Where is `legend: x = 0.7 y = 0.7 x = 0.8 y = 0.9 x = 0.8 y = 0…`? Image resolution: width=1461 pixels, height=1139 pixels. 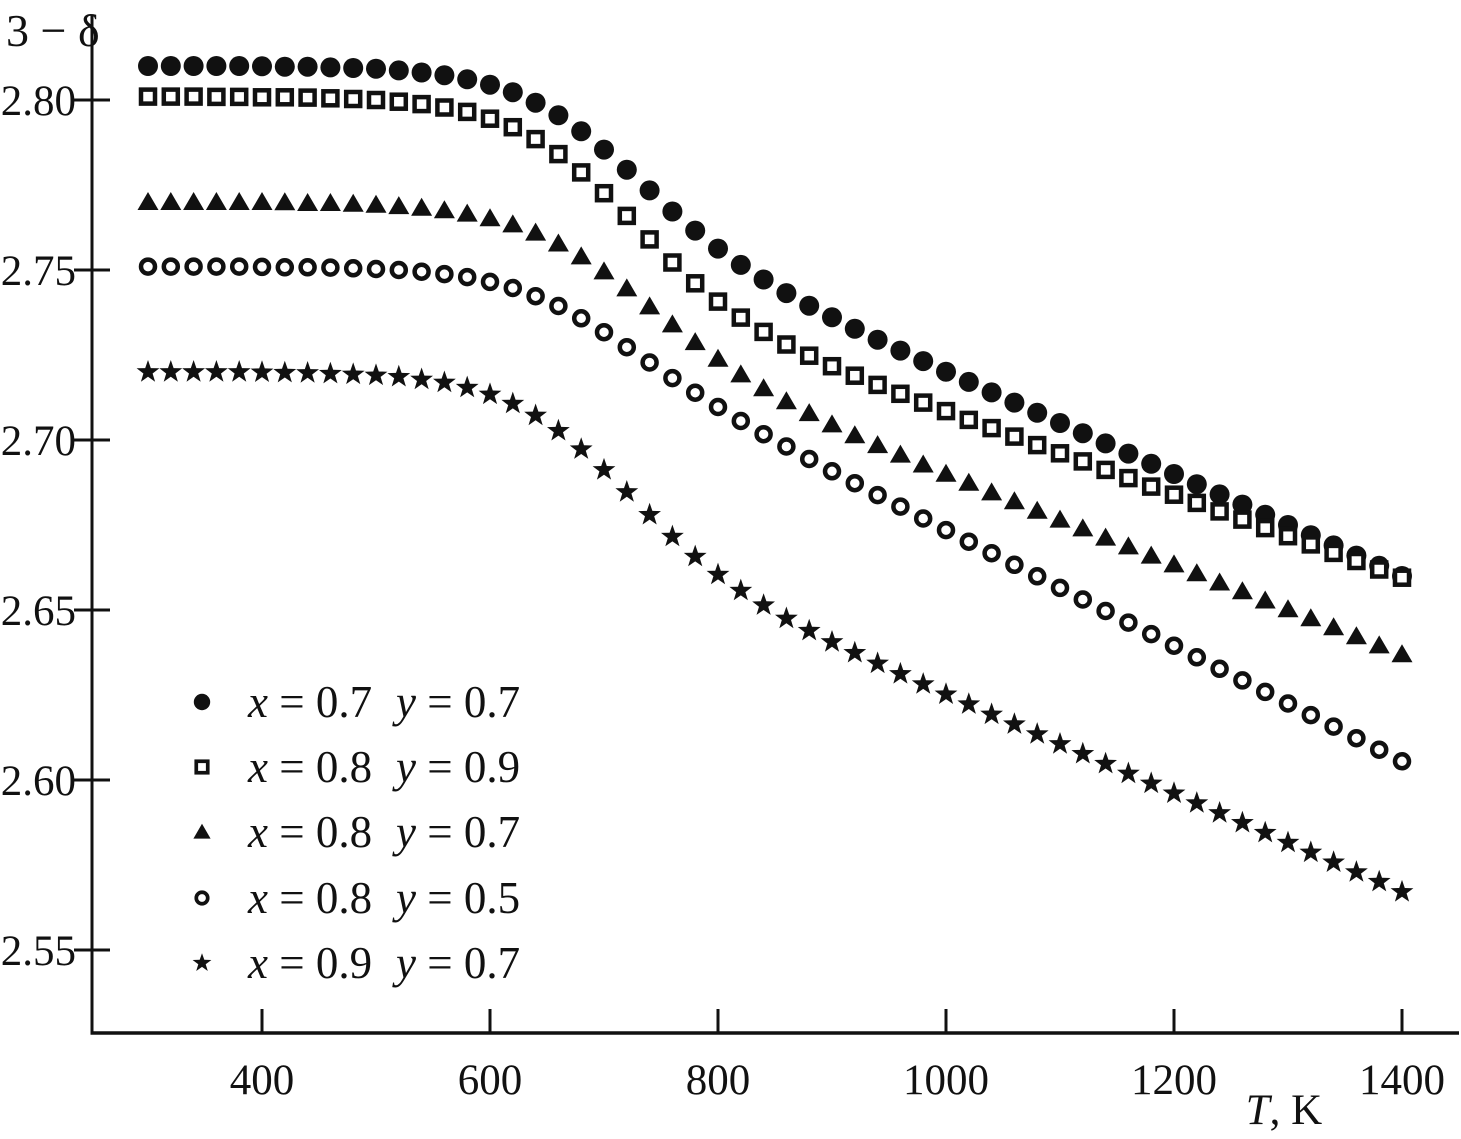
legend: x = 0.7 y = 0.7 x = 0.8 y = 0.9 x = 0.8 y = 0… is located at coordinates (356, 832).